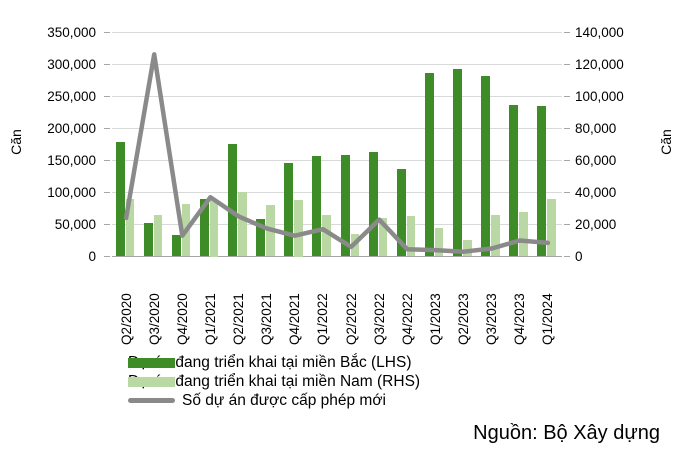  Describe the element at coordinates (599, 32) in the screenshot. I see `y-tick-label-right: 140,000` at that location.